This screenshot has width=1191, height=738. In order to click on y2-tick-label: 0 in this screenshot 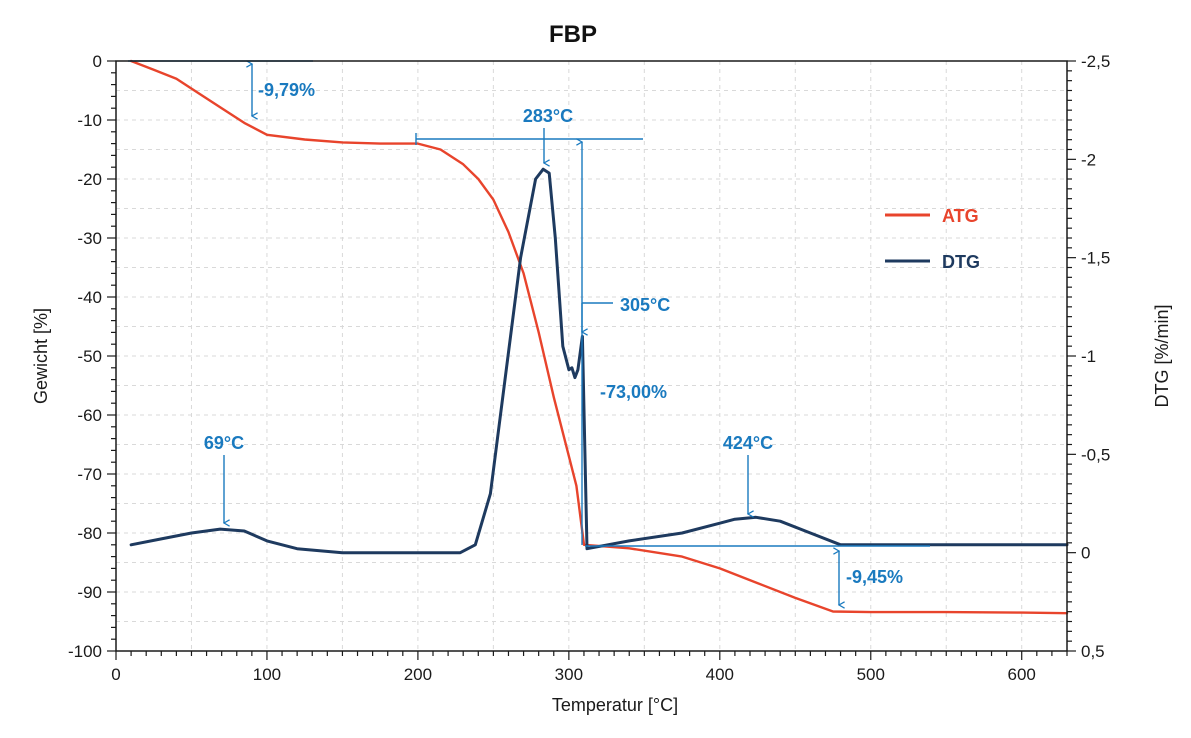, I will do `click(1085, 553)`.